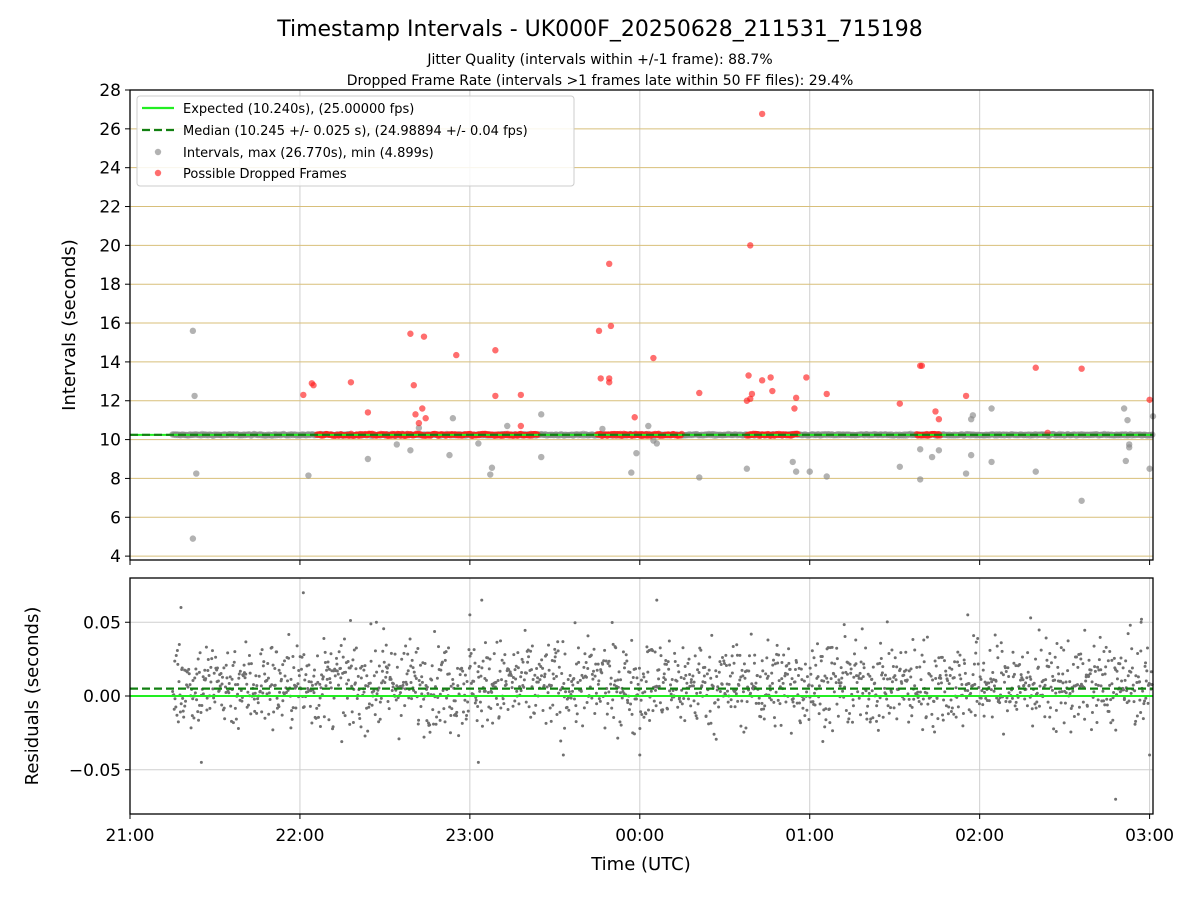 The image size is (1200, 900). Describe the element at coordinates (110, 363) in the screenshot. I see `intervals-y-tick-label: 14` at that location.